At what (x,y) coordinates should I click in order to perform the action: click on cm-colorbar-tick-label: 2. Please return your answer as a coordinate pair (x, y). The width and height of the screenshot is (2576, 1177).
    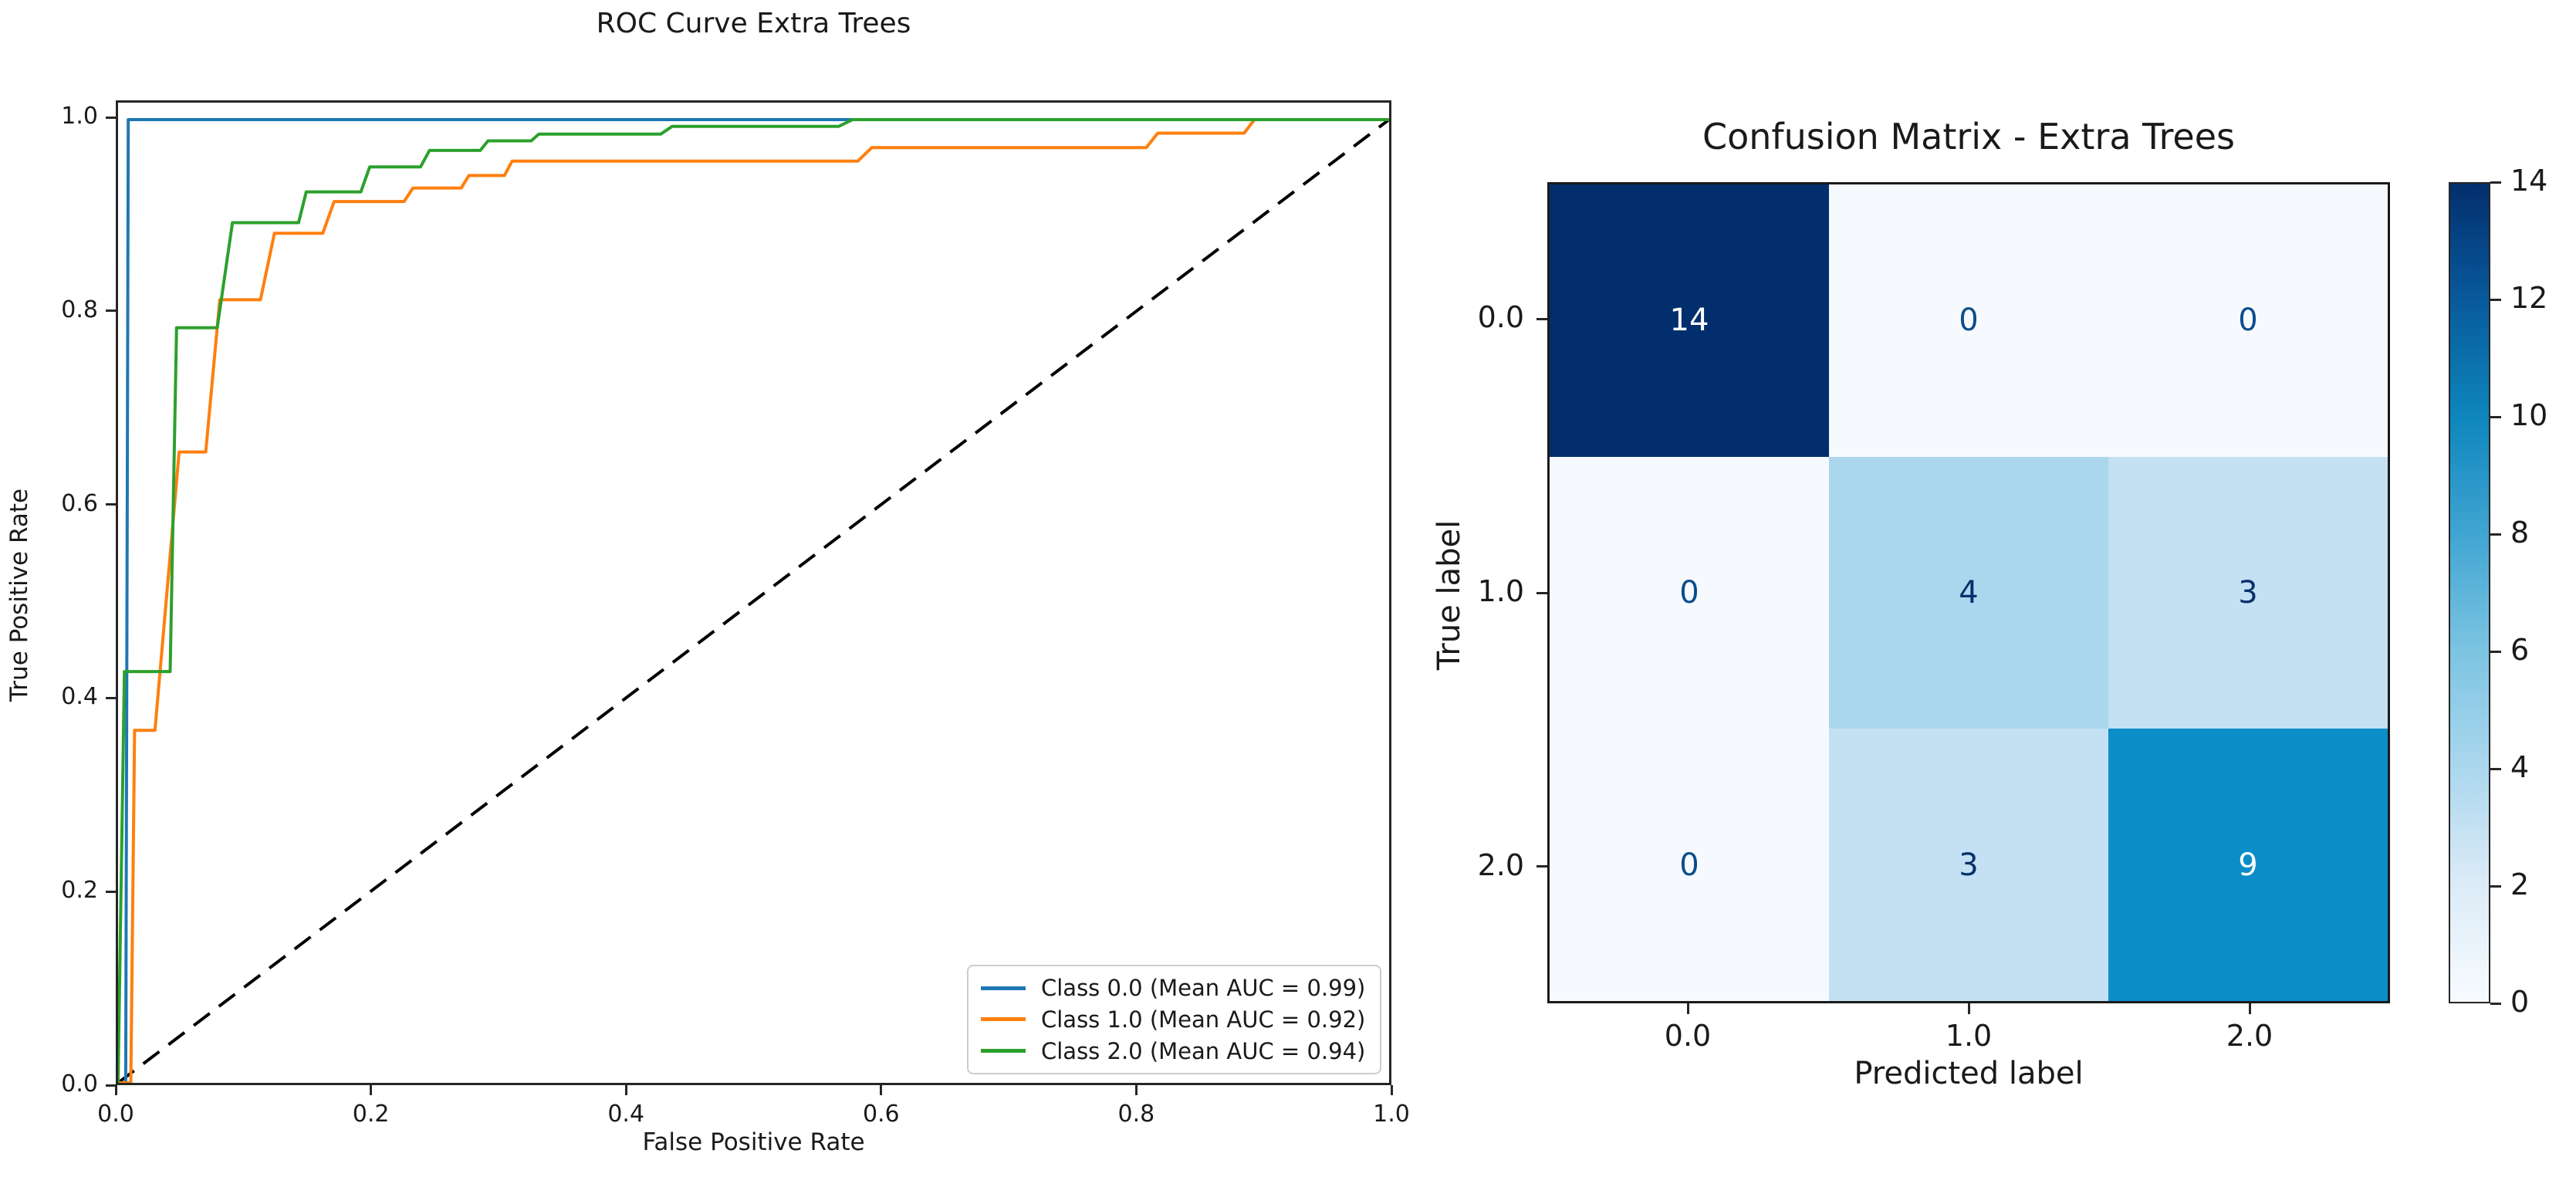
    Looking at the image, I should click on (2520, 884).